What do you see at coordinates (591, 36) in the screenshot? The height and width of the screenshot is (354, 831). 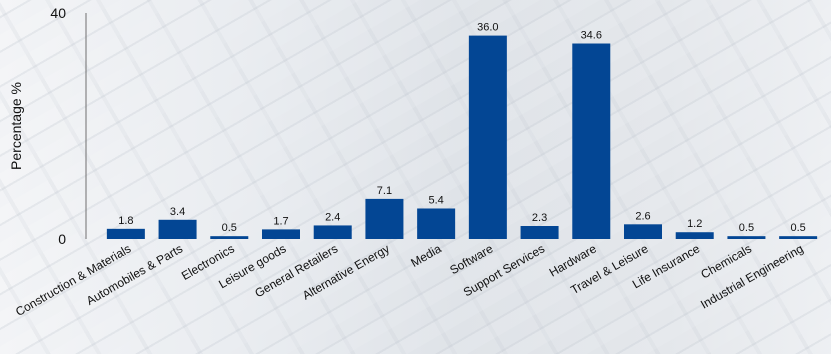 I see `bar-value-label: 34.6` at bounding box center [591, 36].